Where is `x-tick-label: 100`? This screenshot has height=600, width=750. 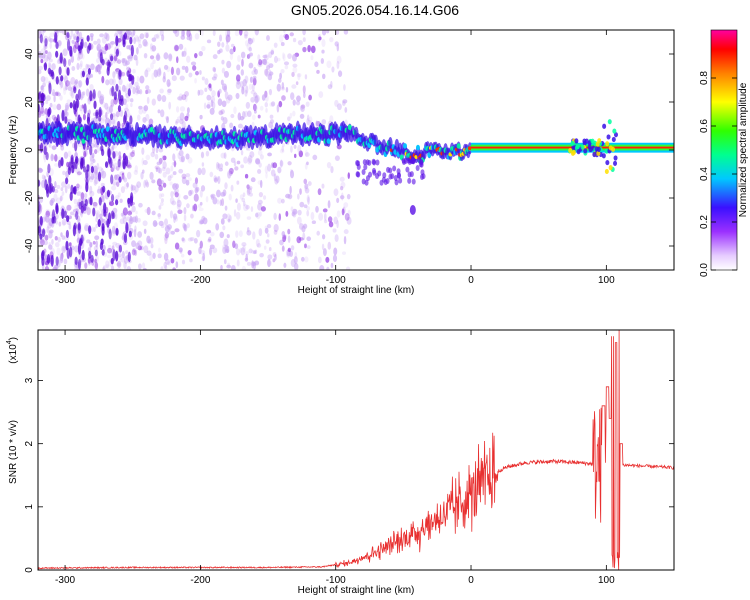
x-tick-label: 100 is located at coordinates (606, 580).